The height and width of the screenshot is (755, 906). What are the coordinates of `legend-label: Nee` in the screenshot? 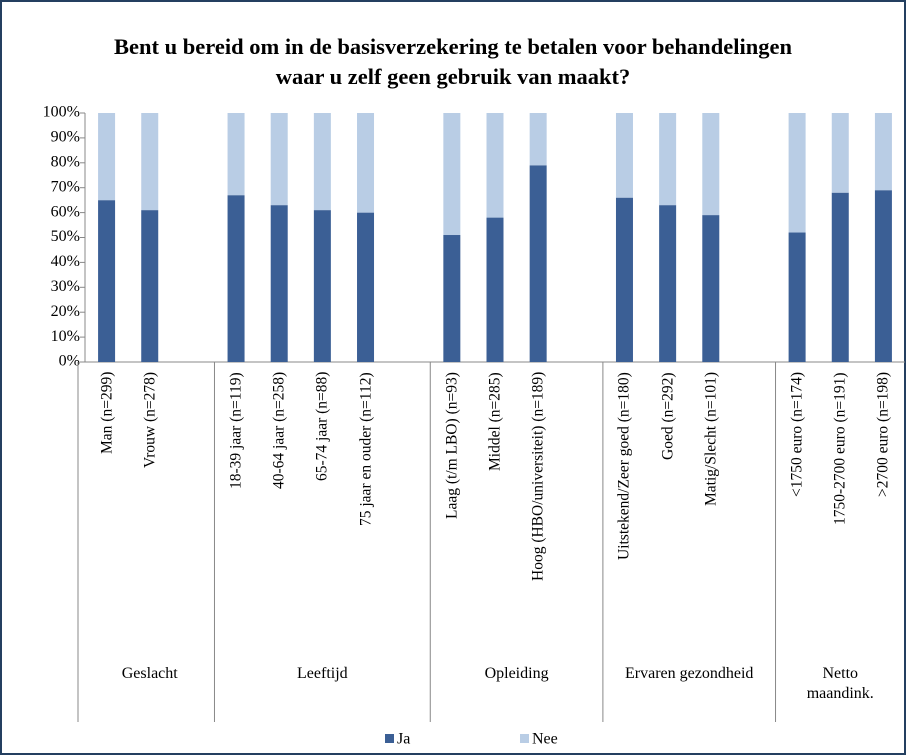 It's located at (545, 739).